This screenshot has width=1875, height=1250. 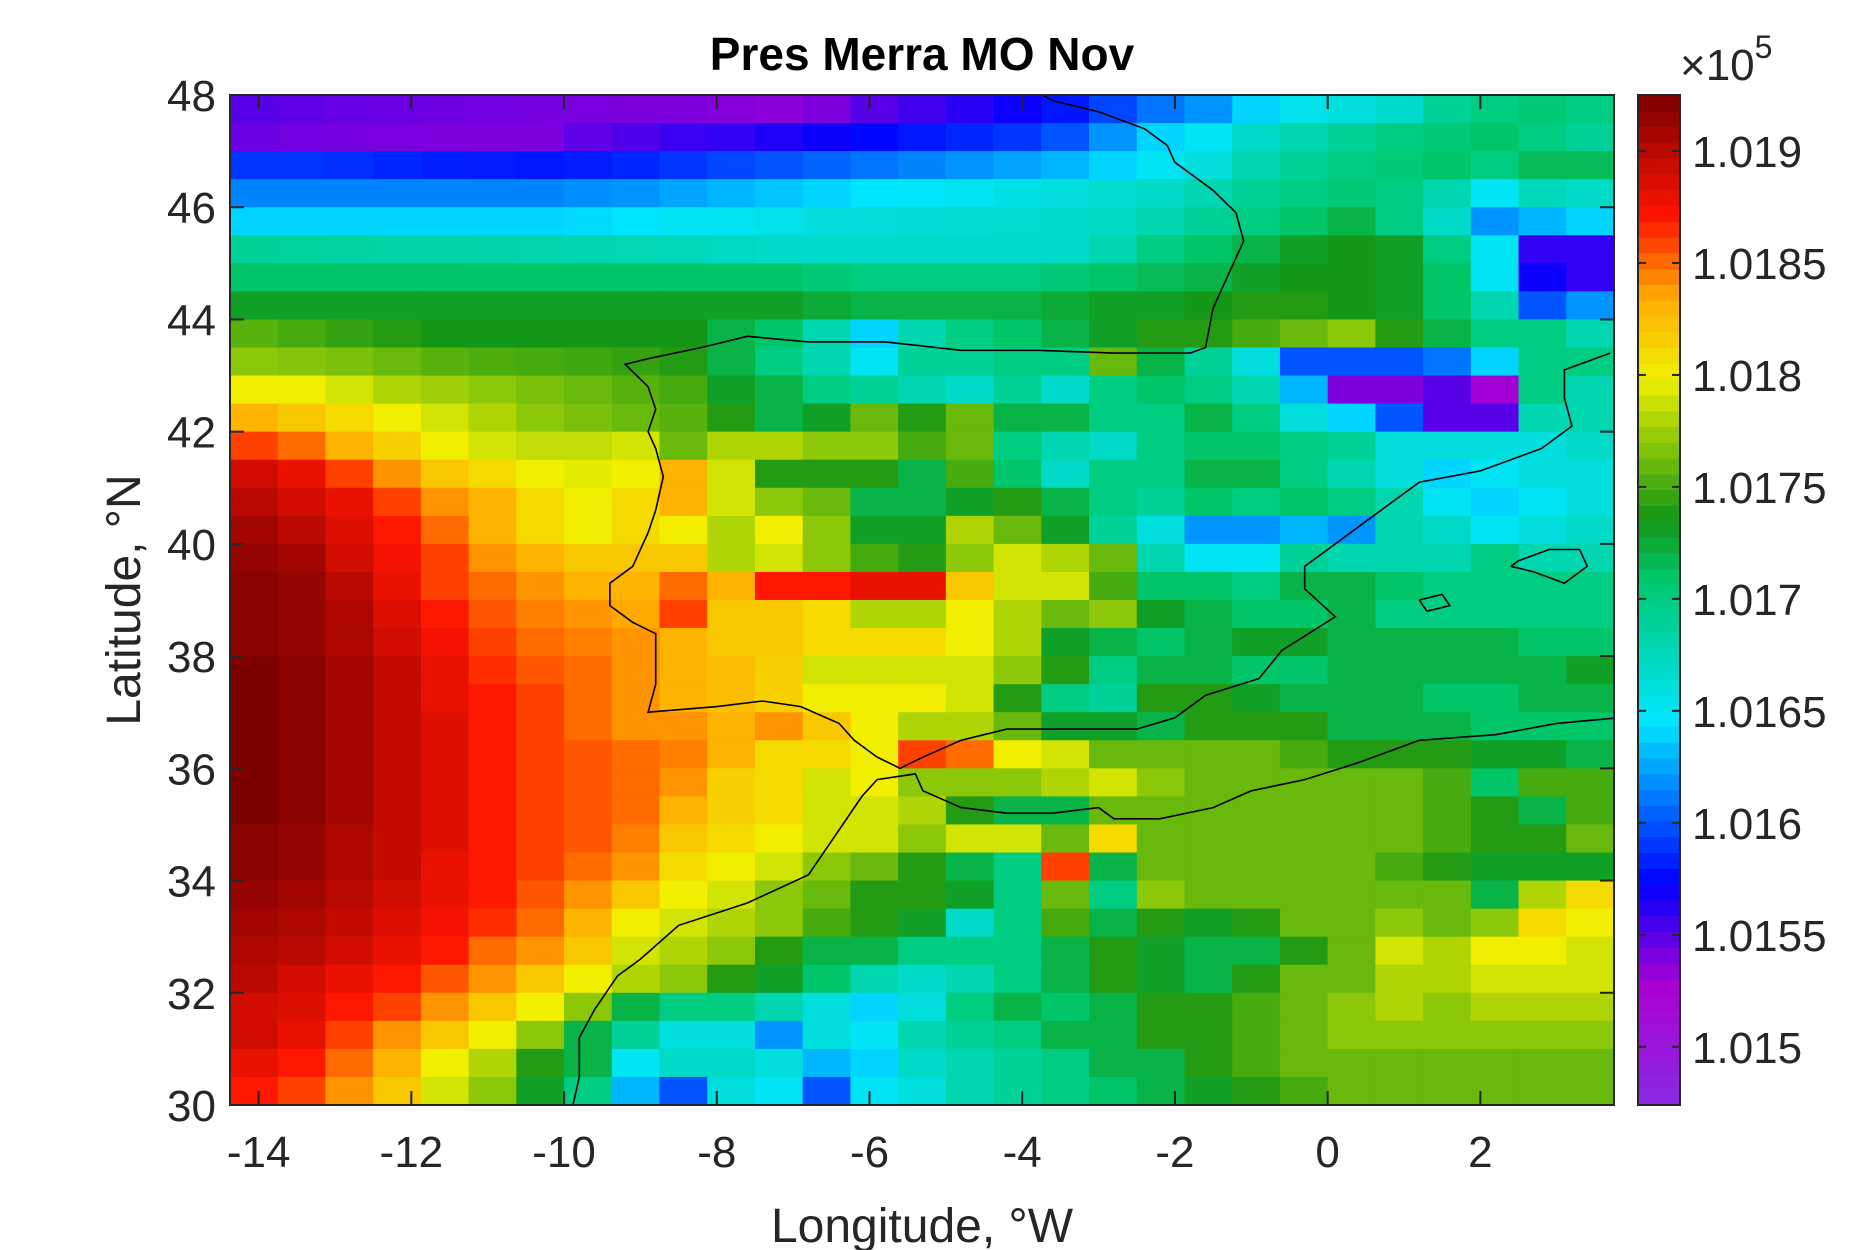 I want to click on colorbar-tick-label: 1.0185, so click(x=1759, y=264).